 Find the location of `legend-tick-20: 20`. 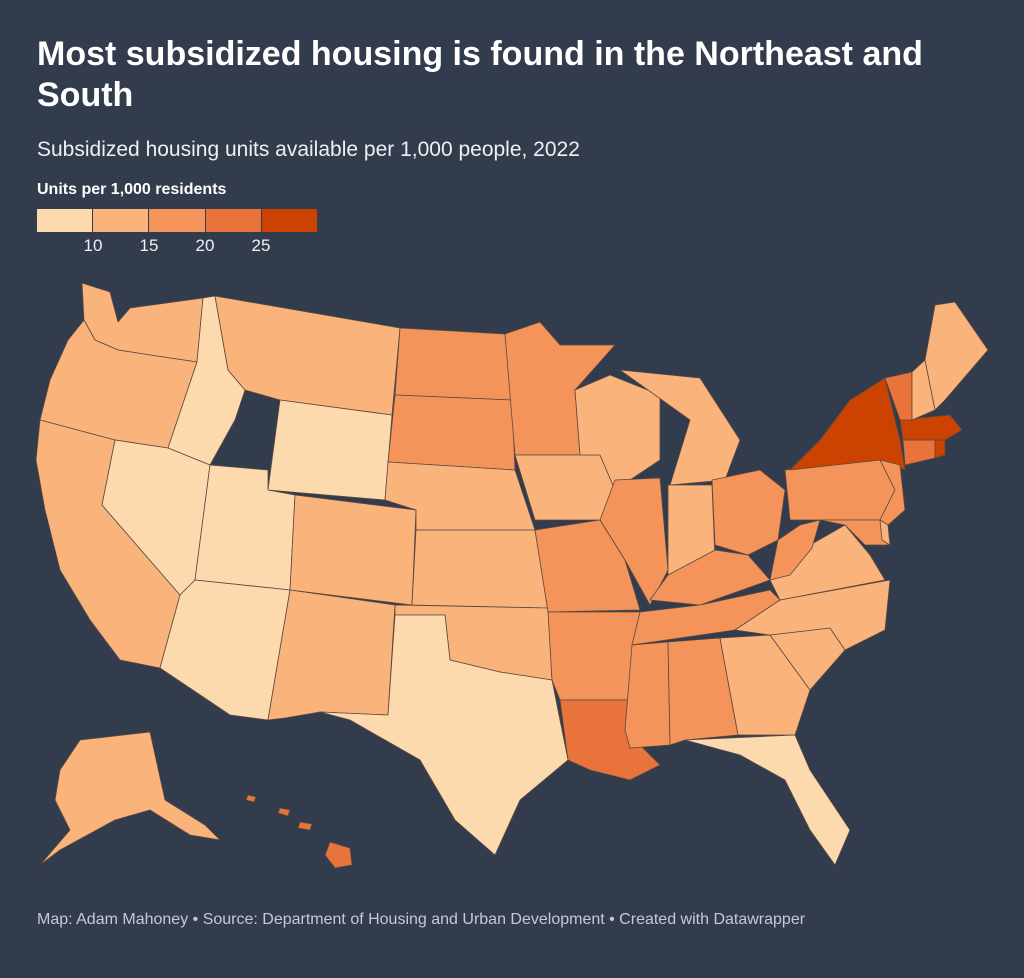

legend-tick-20: 20 is located at coordinates (205, 245).